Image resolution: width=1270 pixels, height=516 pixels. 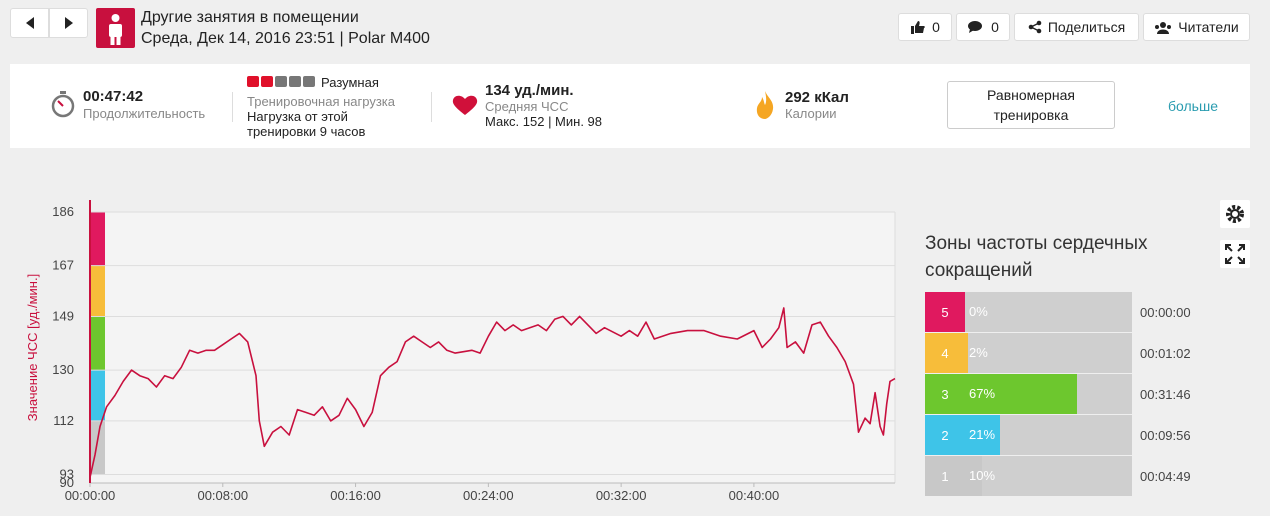 I want to click on y-tick-label: 112, so click(x=63, y=420).